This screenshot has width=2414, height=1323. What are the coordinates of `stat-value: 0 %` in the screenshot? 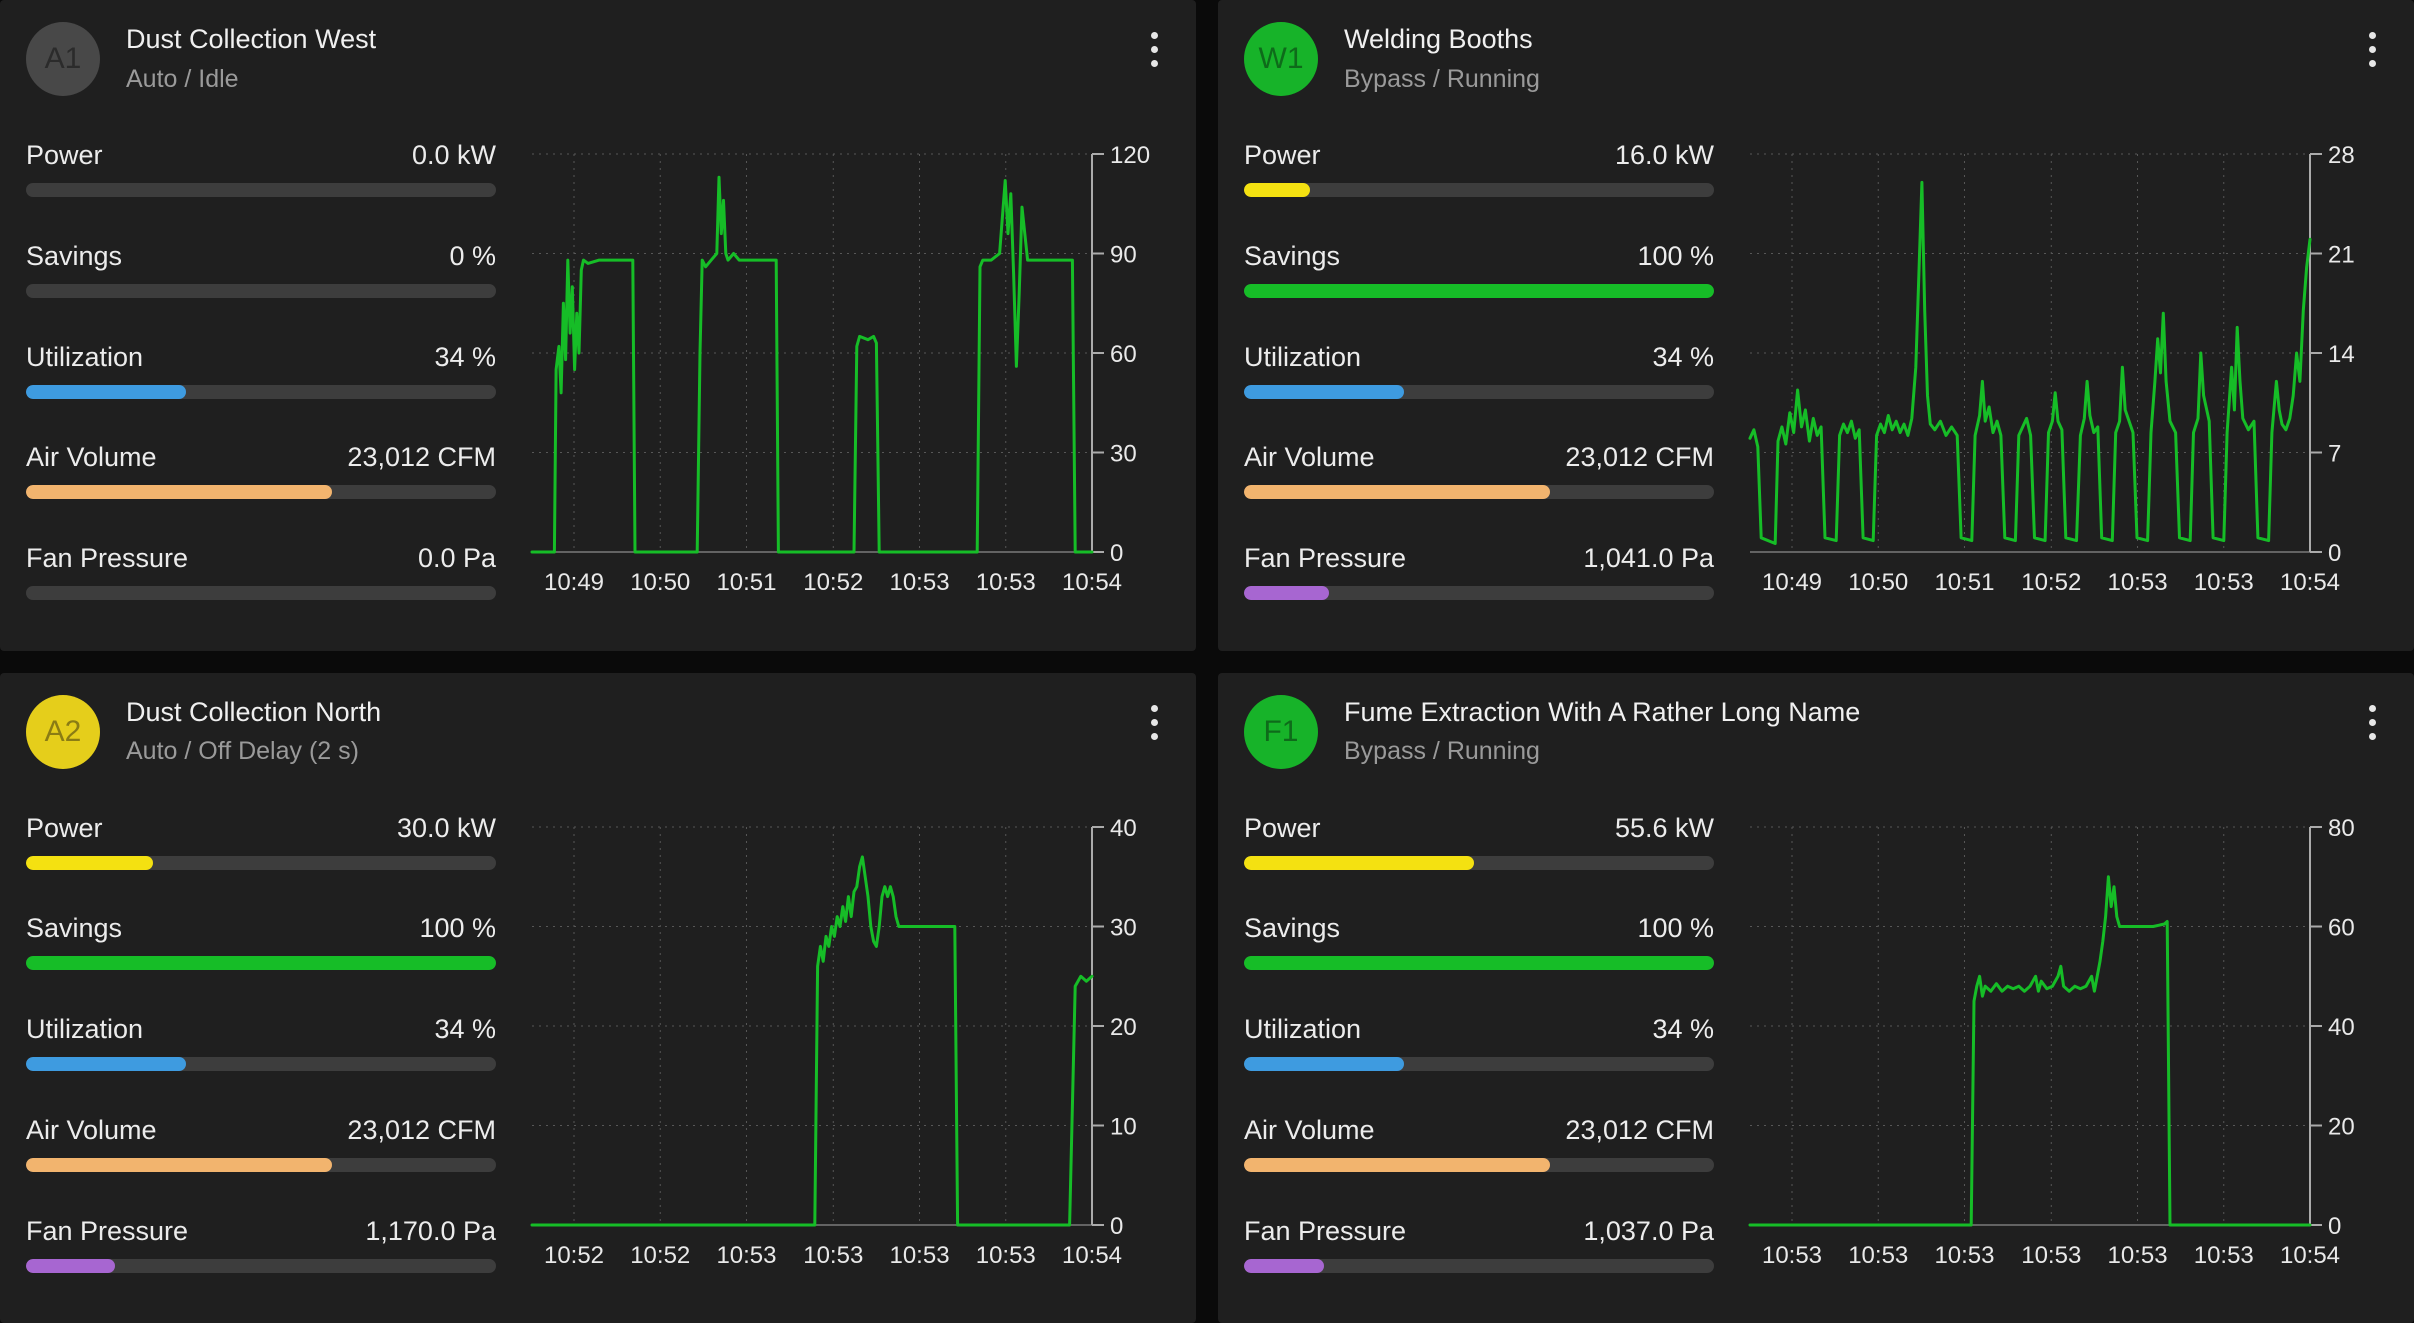 It's located at (472, 255).